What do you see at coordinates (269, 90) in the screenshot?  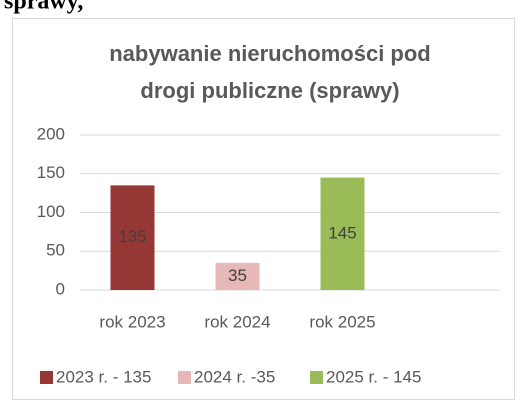 I see `chart-title: drogi publiczne (sprawy)` at bounding box center [269, 90].